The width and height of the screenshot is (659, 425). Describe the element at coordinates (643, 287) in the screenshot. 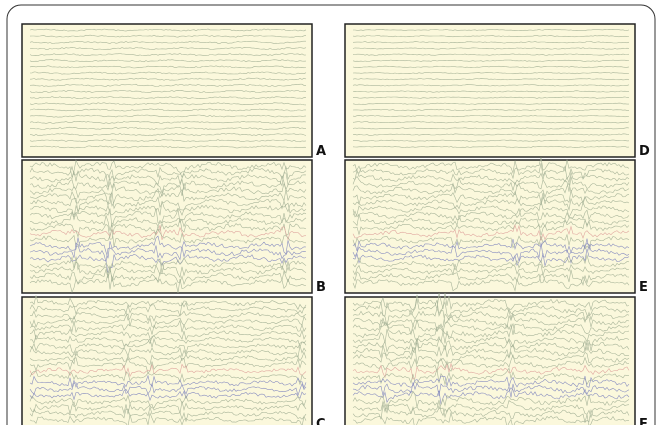

I see `panel-label: E` at that location.